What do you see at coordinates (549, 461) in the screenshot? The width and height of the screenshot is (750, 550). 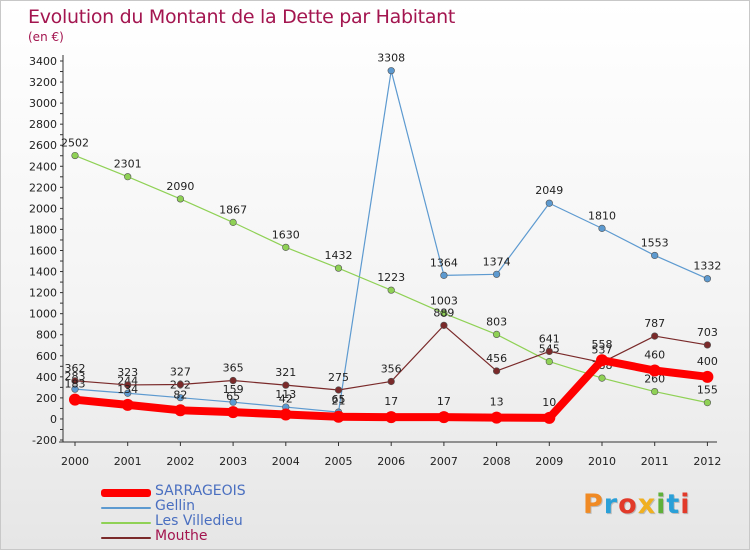 I see `x-tick-label: 2009` at bounding box center [549, 461].